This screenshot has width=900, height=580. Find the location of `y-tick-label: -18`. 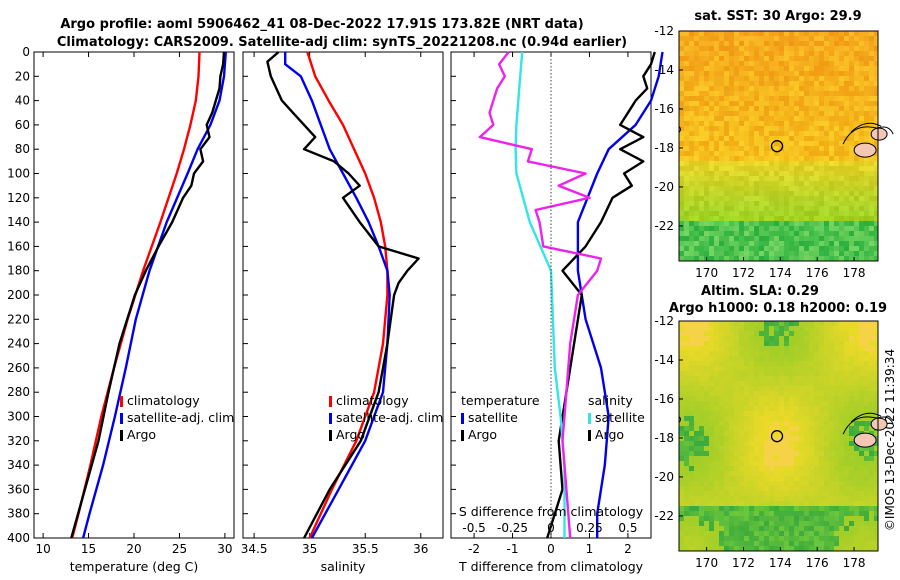

y-tick-label: -18 is located at coordinates (664, 148).